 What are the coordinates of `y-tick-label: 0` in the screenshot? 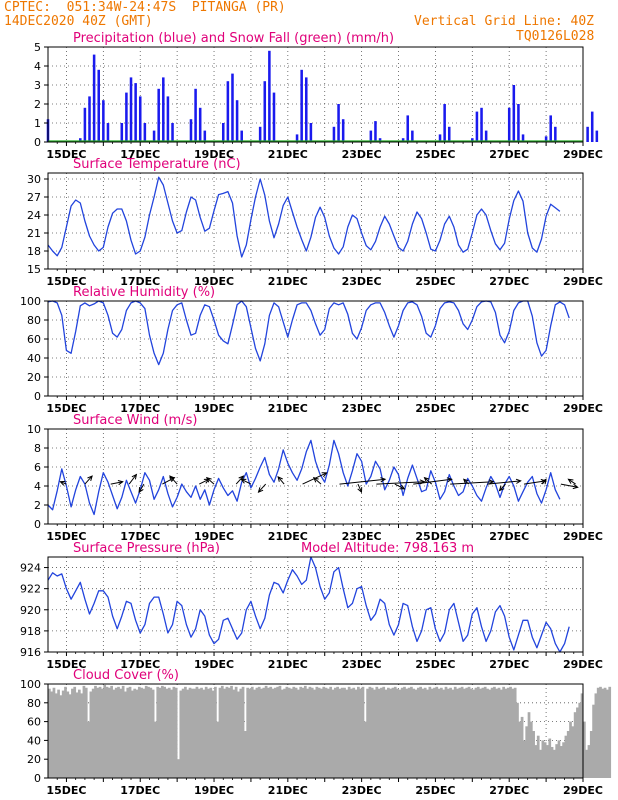 It's located at (37, 142).